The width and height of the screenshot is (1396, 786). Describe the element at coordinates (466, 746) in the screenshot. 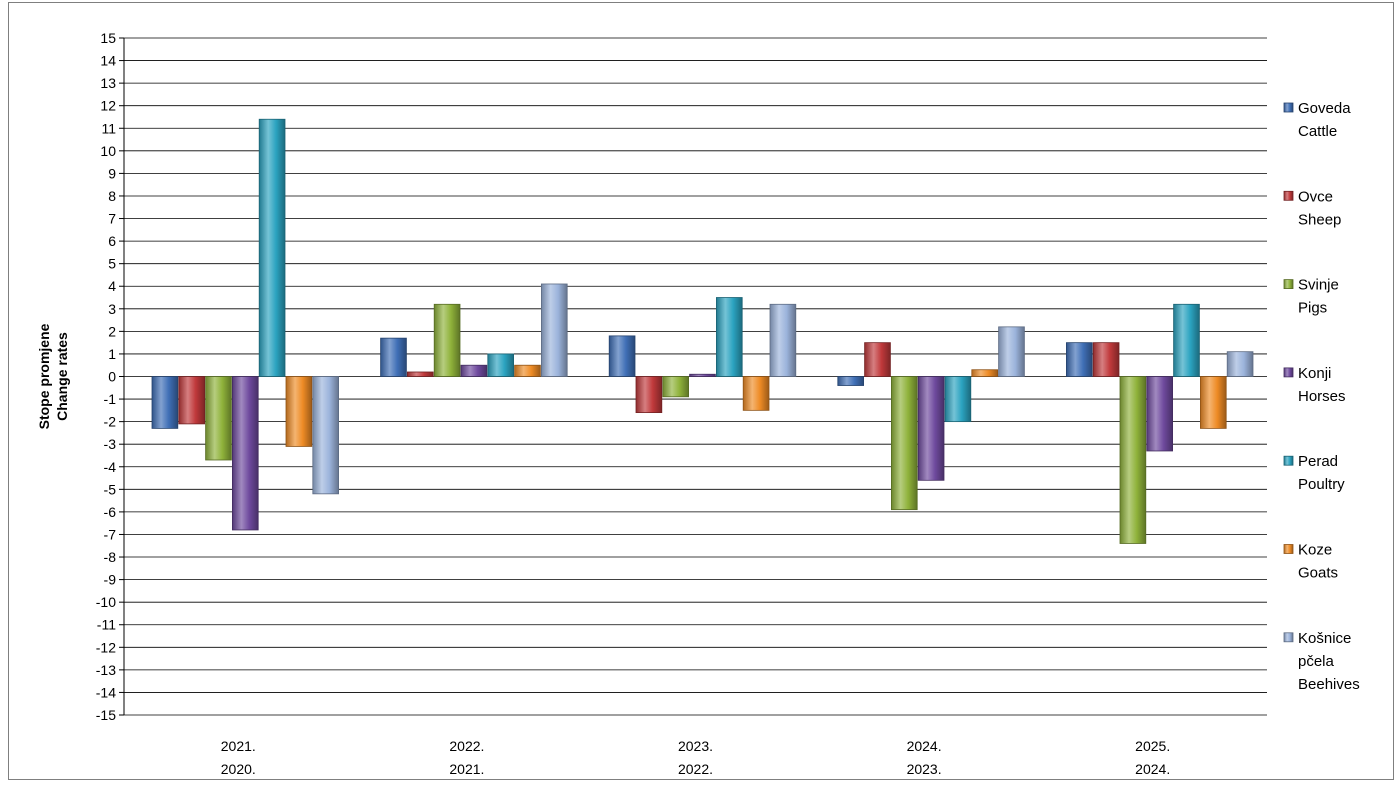

I see `x-category-label: 2022.` at that location.